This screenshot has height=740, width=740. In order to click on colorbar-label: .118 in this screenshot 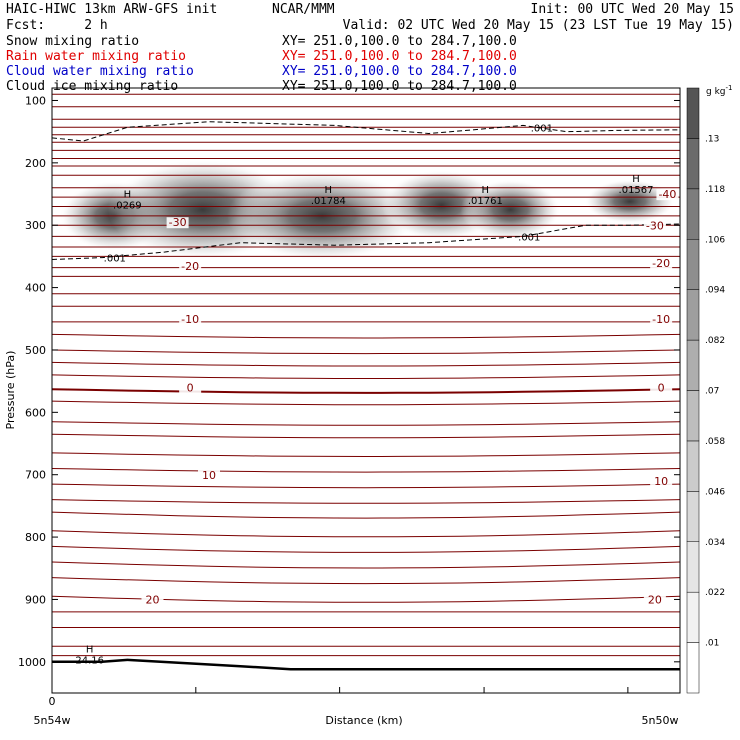, I will do `click(715, 190)`.